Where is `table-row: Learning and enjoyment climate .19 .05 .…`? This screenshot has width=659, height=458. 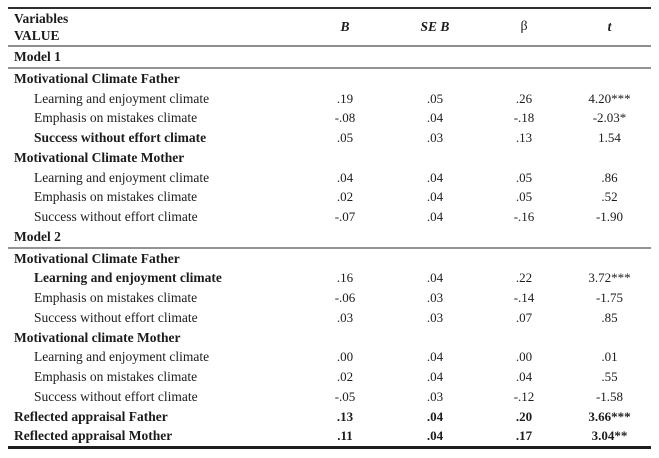 table-row: Learning and enjoyment climate .19 .05 .… is located at coordinates (329, 99).